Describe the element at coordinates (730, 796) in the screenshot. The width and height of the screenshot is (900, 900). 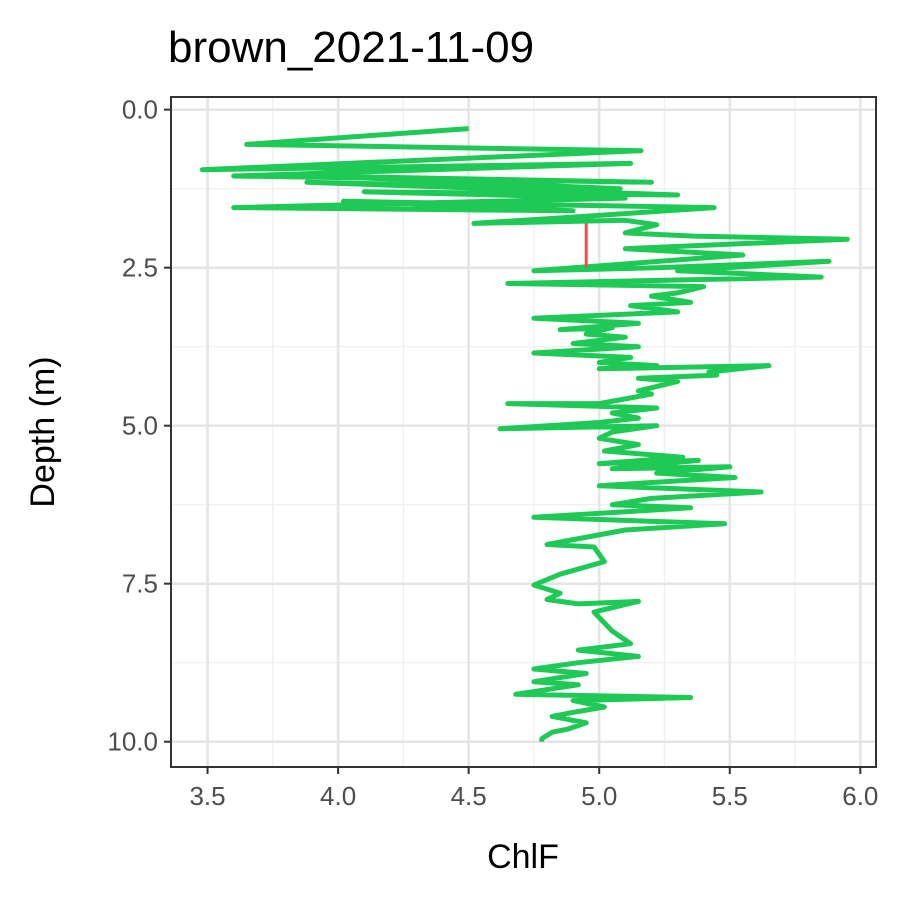
I see `x-tick-label: 5.5` at that location.